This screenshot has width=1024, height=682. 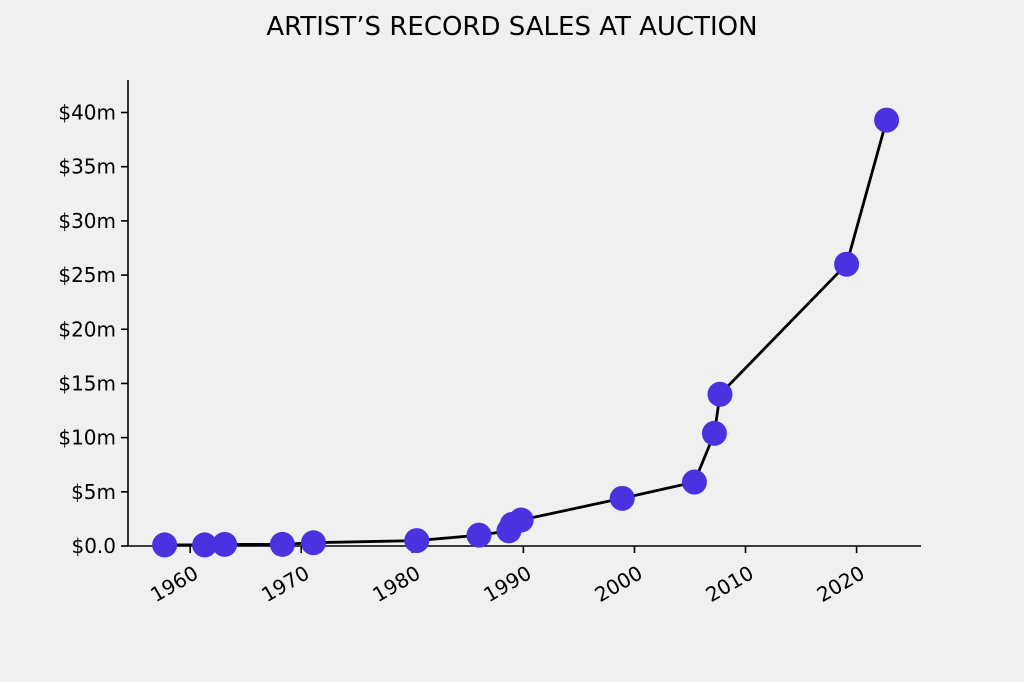 What do you see at coordinates (87, 329) in the screenshot?
I see `y-tick-label: $20m` at bounding box center [87, 329].